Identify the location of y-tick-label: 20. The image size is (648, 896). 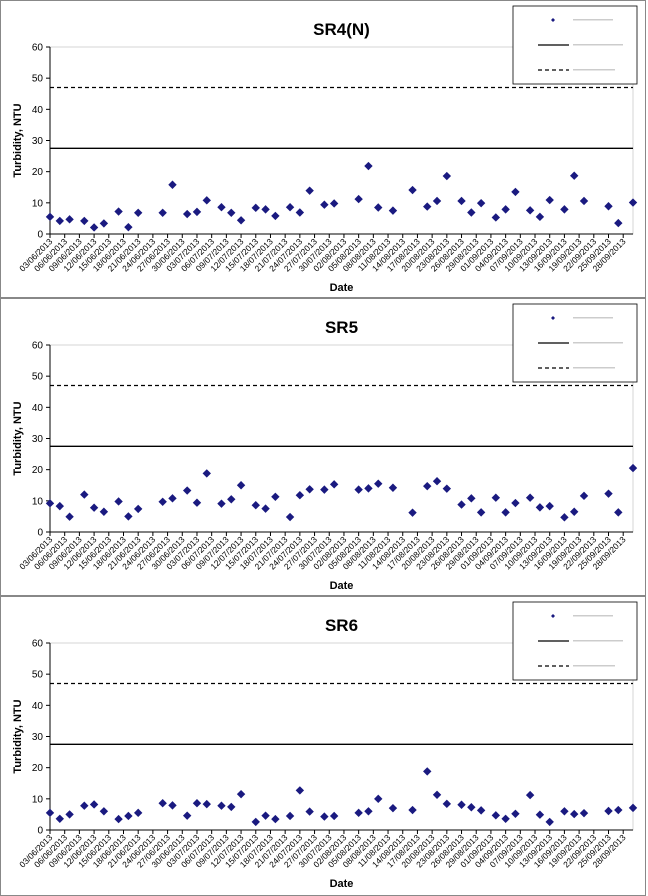
(38, 768).